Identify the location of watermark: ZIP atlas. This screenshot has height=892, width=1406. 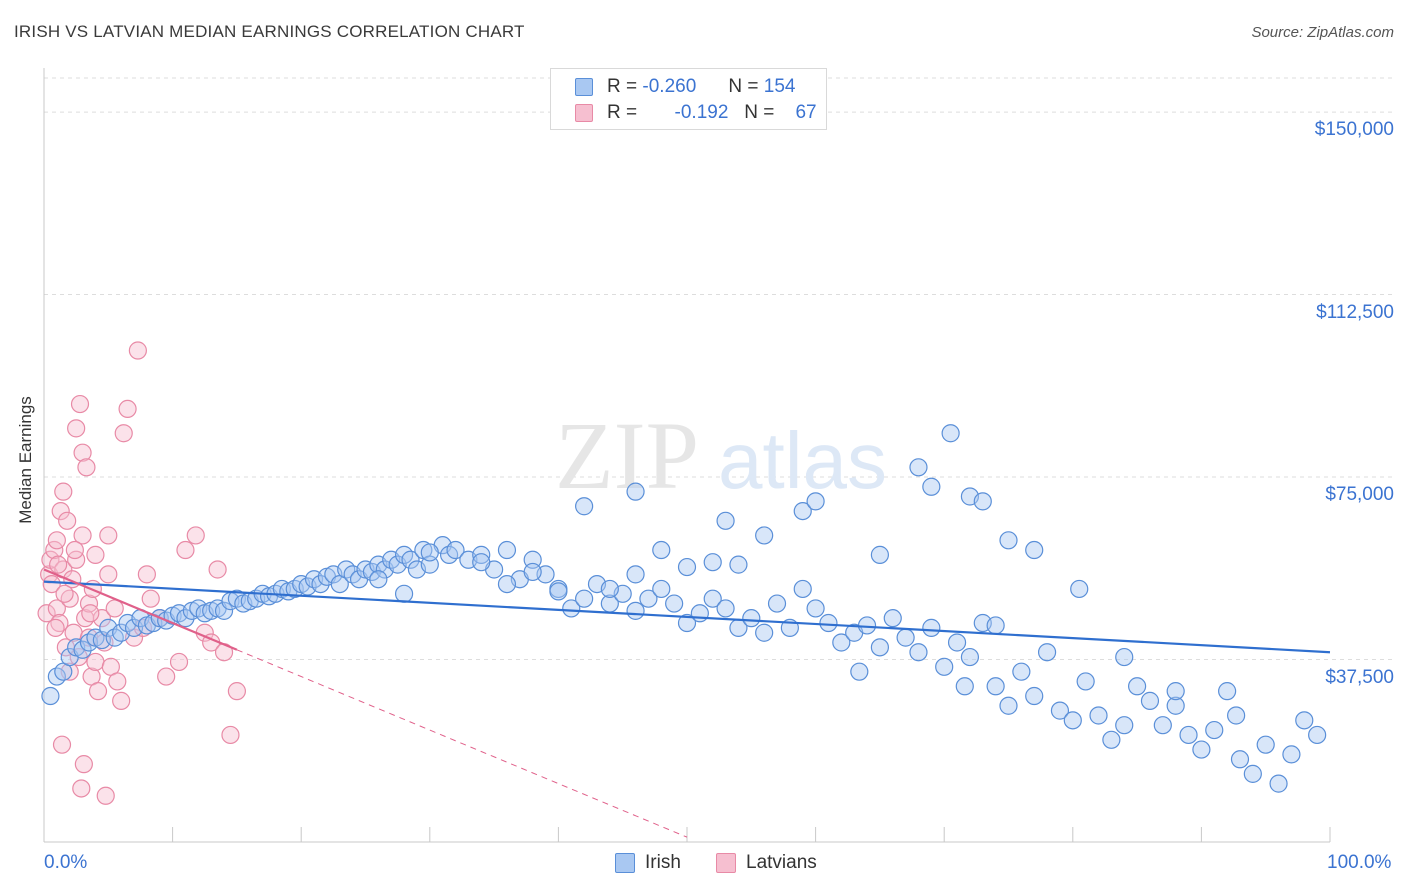
(721, 455).